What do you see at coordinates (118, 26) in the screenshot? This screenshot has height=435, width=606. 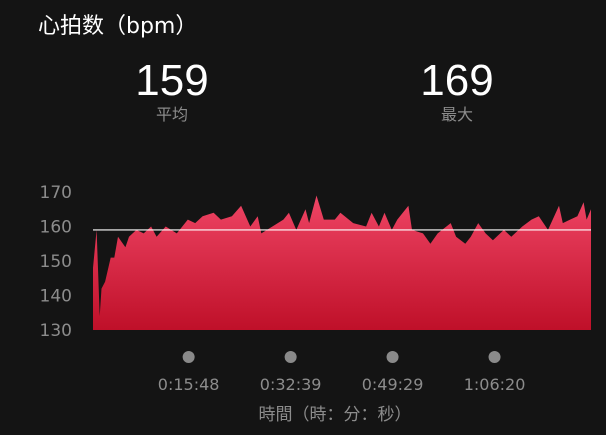 I see `chart-title: 心拍数（bpm）` at bounding box center [118, 26].